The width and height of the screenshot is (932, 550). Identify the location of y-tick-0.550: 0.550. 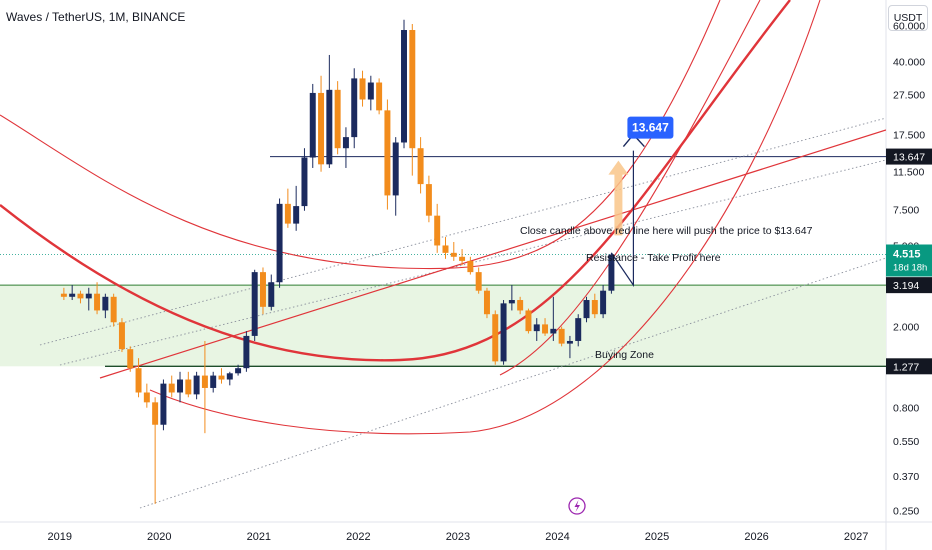
(906, 442).